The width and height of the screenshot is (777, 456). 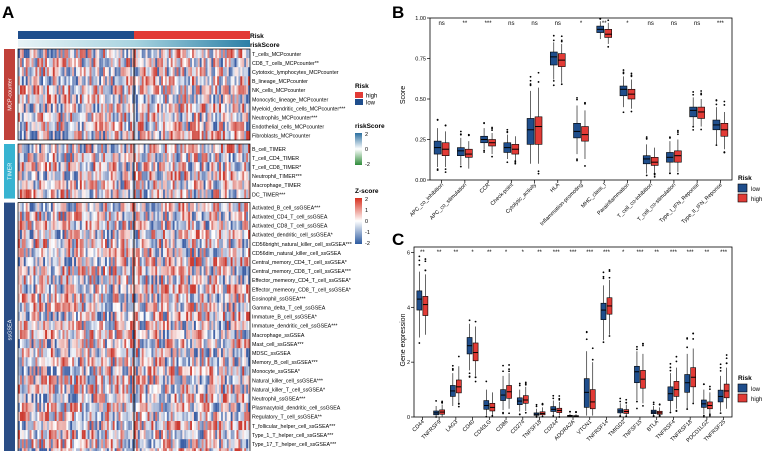 I want to click on box-high-apc-co-stimulation, so click(x=468, y=153).